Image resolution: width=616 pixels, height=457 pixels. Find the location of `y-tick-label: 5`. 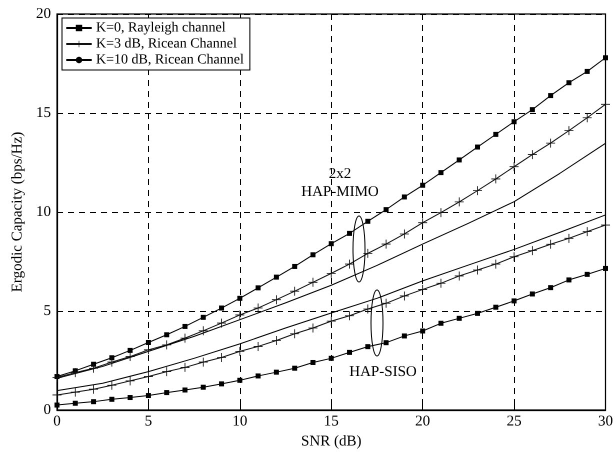

y-tick-label: 5 is located at coordinates (47, 311).